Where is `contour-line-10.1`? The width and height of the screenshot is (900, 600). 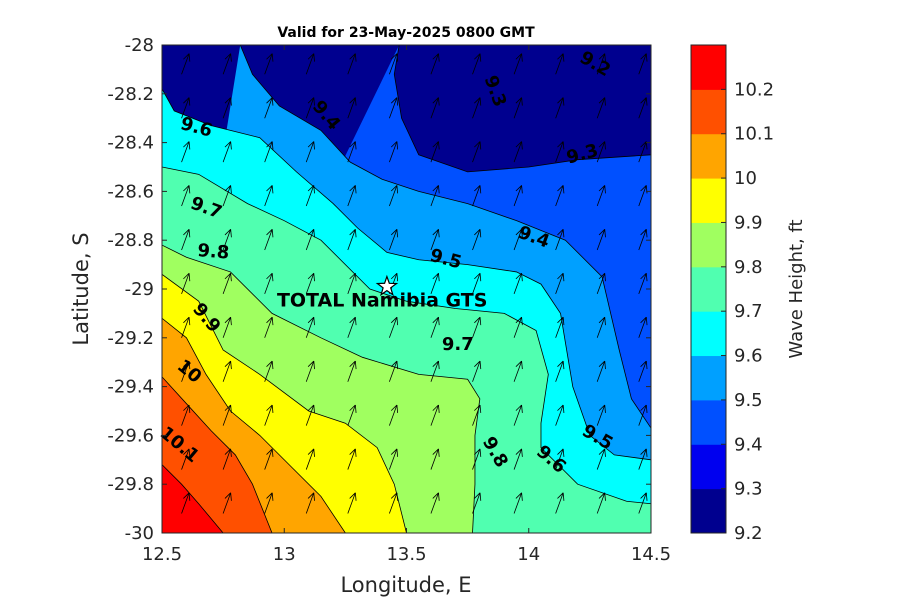 contour-line-10.1 is located at coordinates (193, 498).